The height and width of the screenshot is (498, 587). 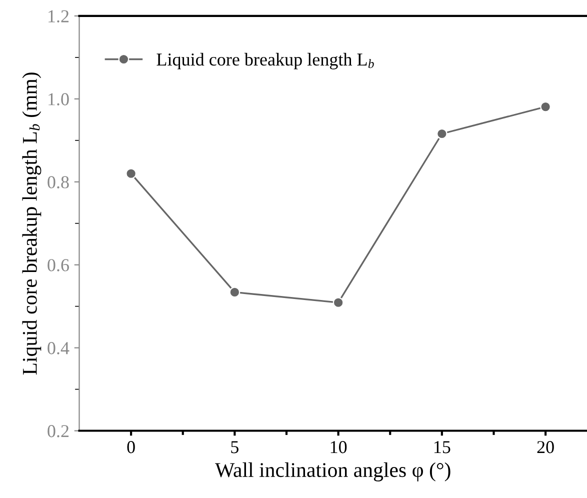 What do you see at coordinates (265, 61) in the screenshot?
I see `legend-label: Liquid core breakup length L$_{b}$` at bounding box center [265, 61].